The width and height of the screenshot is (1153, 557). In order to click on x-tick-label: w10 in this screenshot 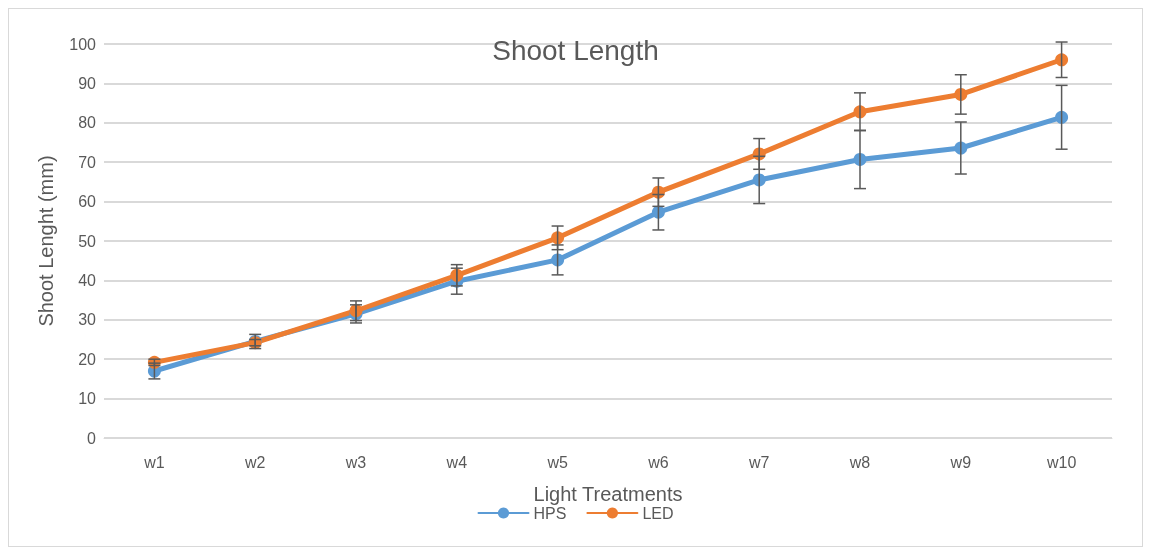, I will do `click(1061, 462)`.